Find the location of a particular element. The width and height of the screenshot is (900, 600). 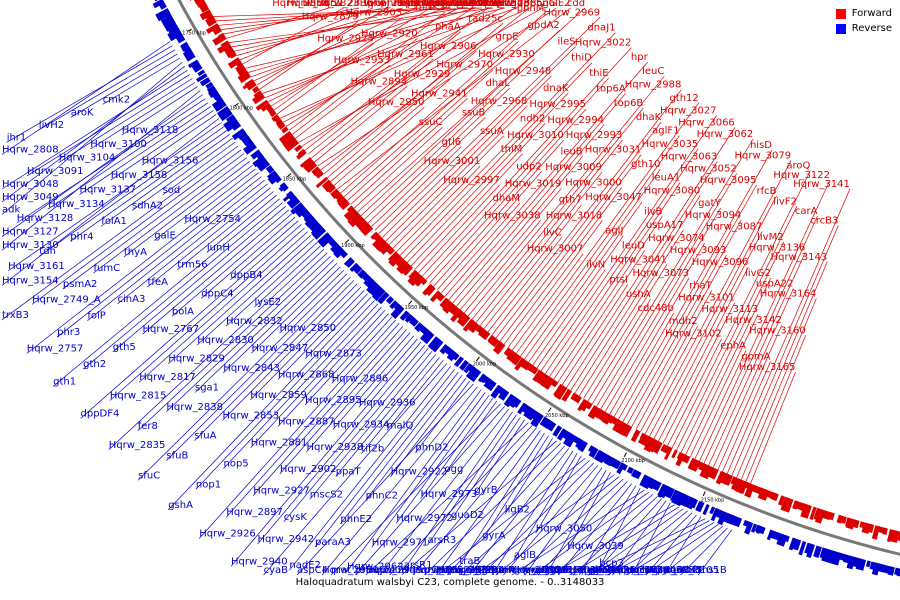

gene-label: rad25c is located at coordinates (485, 18).